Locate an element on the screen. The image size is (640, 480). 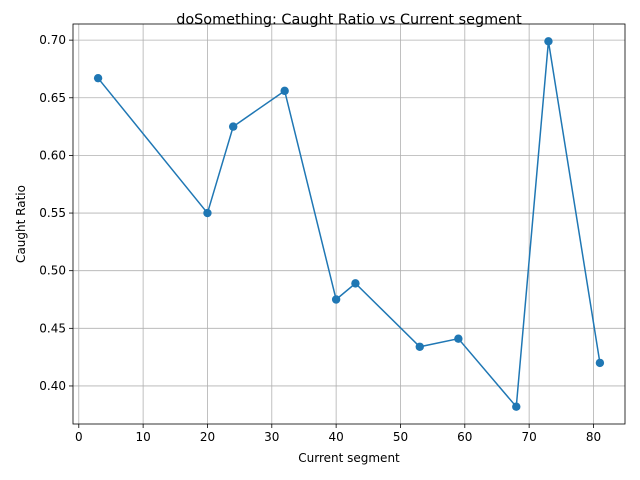
y-tick-label: 0.50 is located at coordinates (52, 271).